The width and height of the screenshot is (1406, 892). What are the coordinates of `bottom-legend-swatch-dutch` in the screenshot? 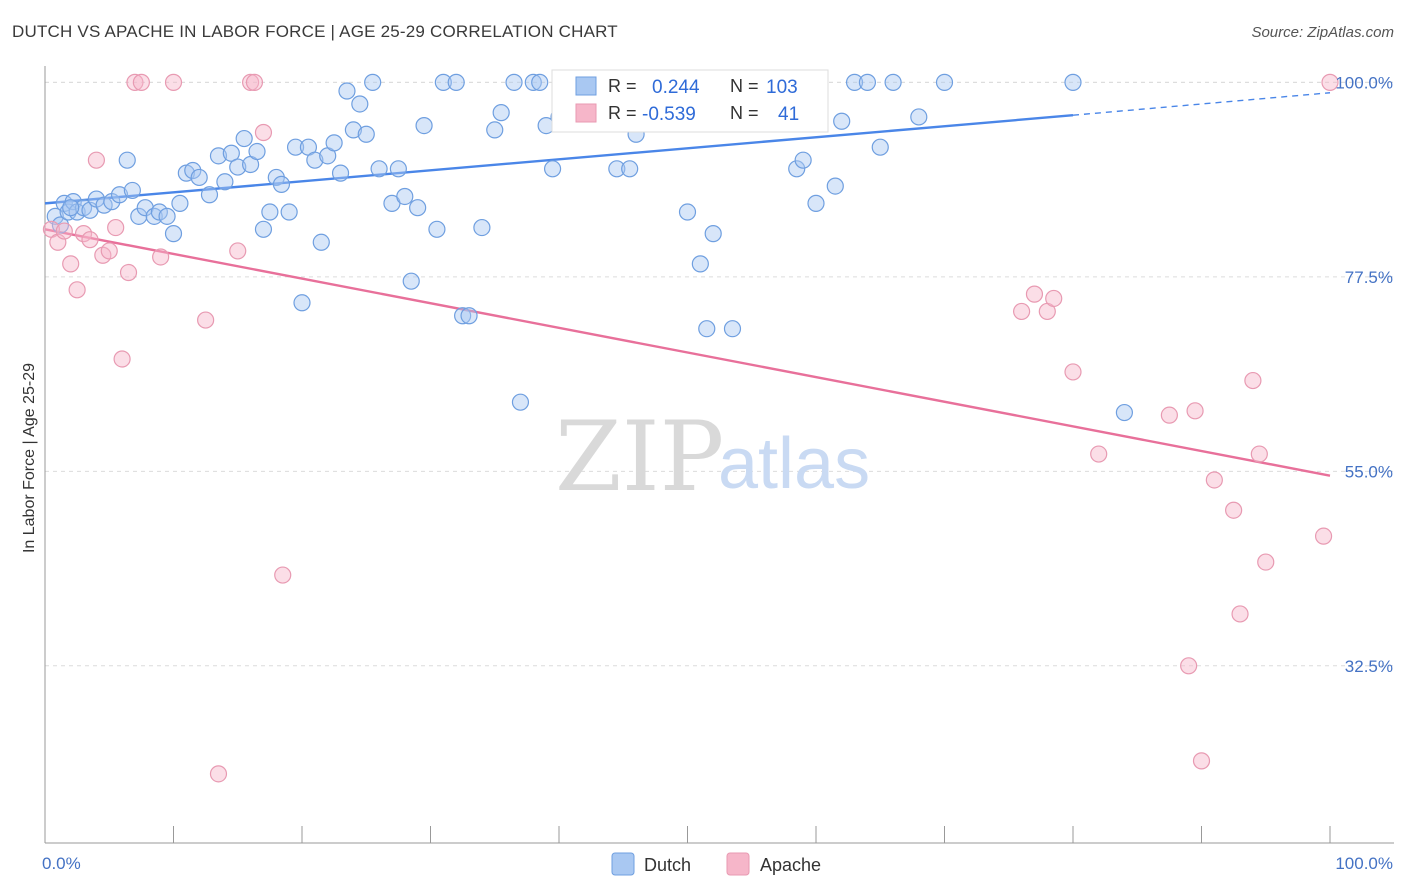 It's located at (623, 864).